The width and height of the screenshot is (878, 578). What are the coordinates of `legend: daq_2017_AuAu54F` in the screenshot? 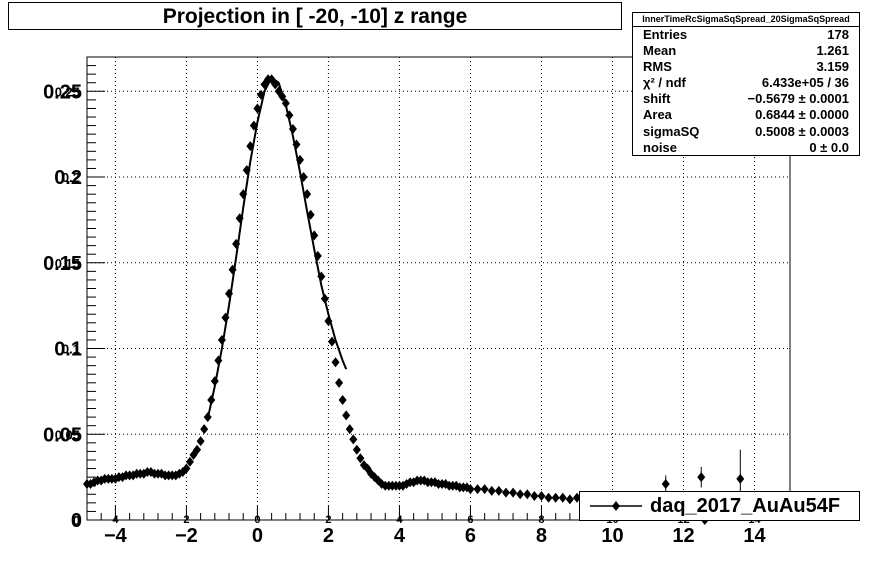 It's located at (719, 506).